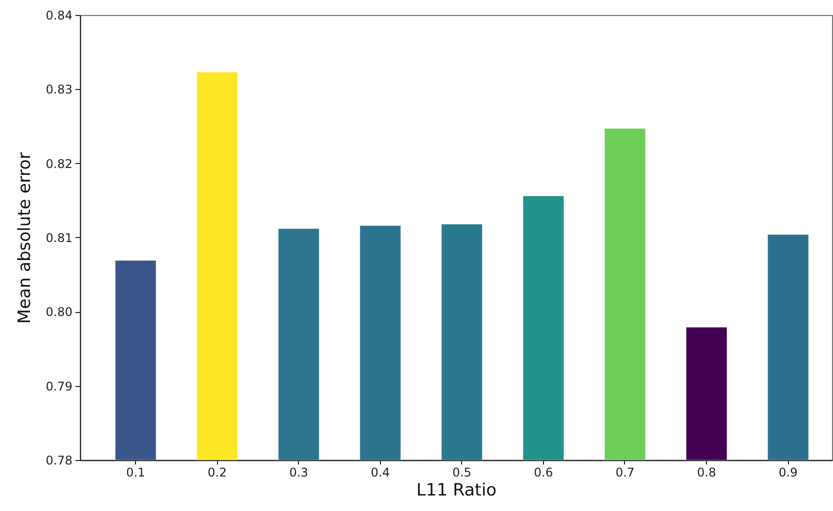  Describe the element at coordinates (24, 238) in the screenshot. I see `y-axis-title: Mean absolute error` at that location.